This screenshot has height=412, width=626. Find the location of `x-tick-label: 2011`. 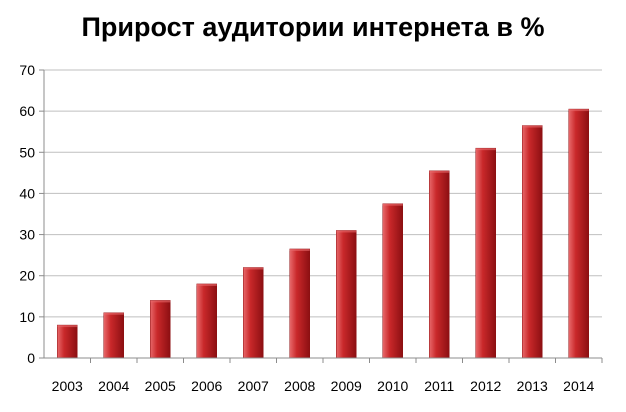

x-tick-label: 2011 is located at coordinates (439, 386).